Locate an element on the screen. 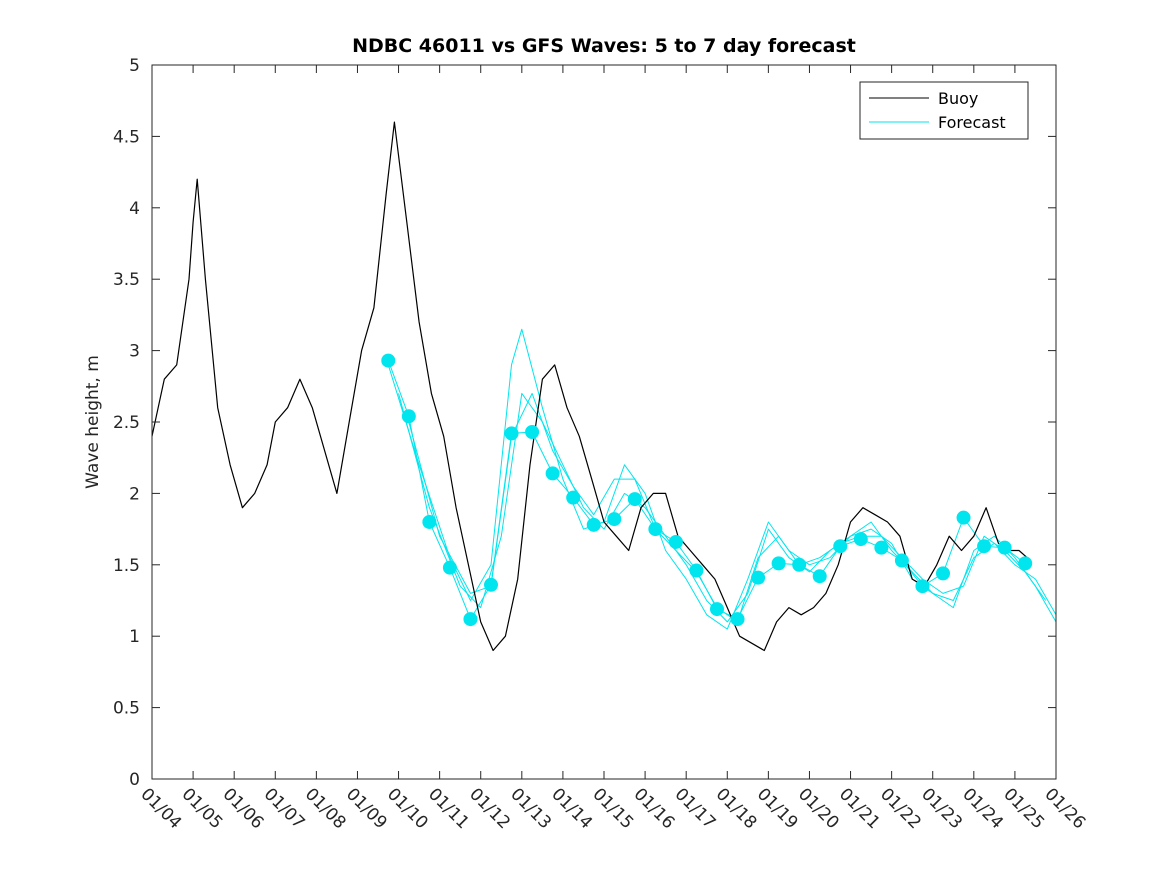  y-tick-label: 2 is located at coordinates (134, 494).